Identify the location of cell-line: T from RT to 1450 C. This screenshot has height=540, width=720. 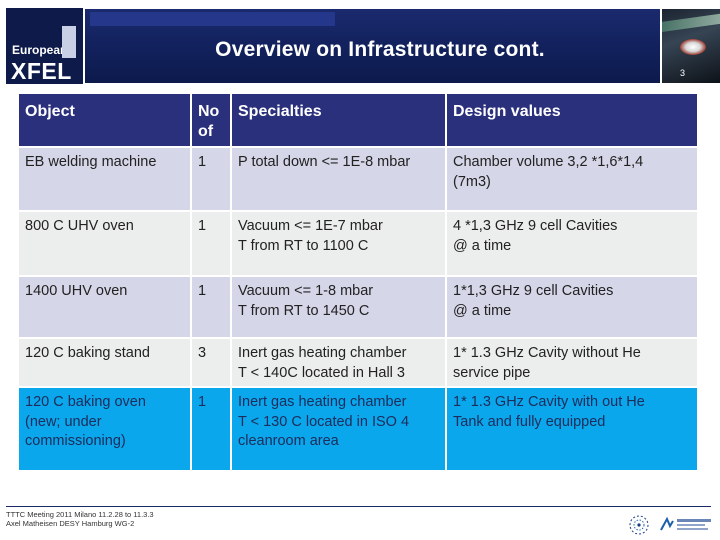
(304, 310).